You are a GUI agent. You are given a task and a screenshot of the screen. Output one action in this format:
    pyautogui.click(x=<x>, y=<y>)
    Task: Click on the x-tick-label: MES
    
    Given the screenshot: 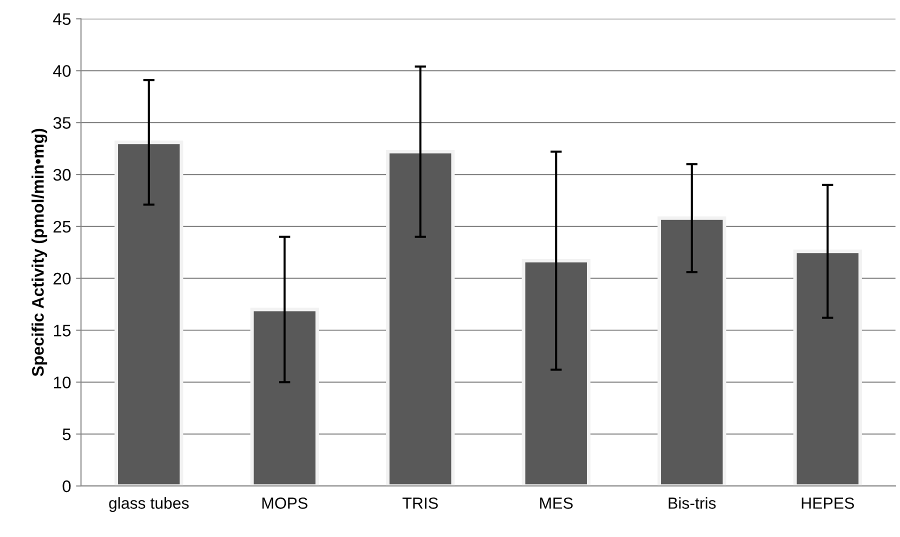 What is the action you would take?
    pyautogui.click(x=556, y=503)
    